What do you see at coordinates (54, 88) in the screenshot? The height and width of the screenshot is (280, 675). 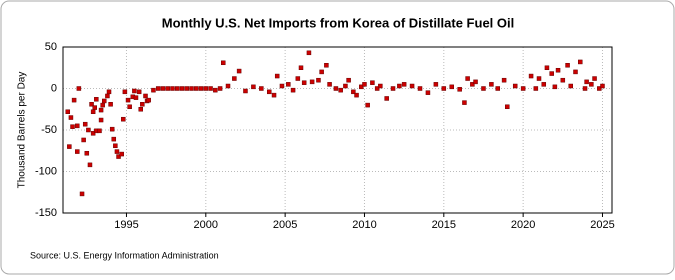 I see `y-tick-label: 0` at bounding box center [54, 88].